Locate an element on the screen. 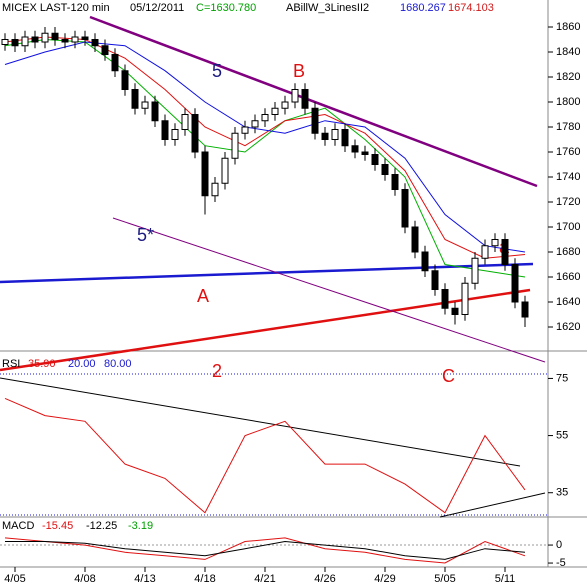  y-tick-label: 1860 is located at coordinates (568, 27).